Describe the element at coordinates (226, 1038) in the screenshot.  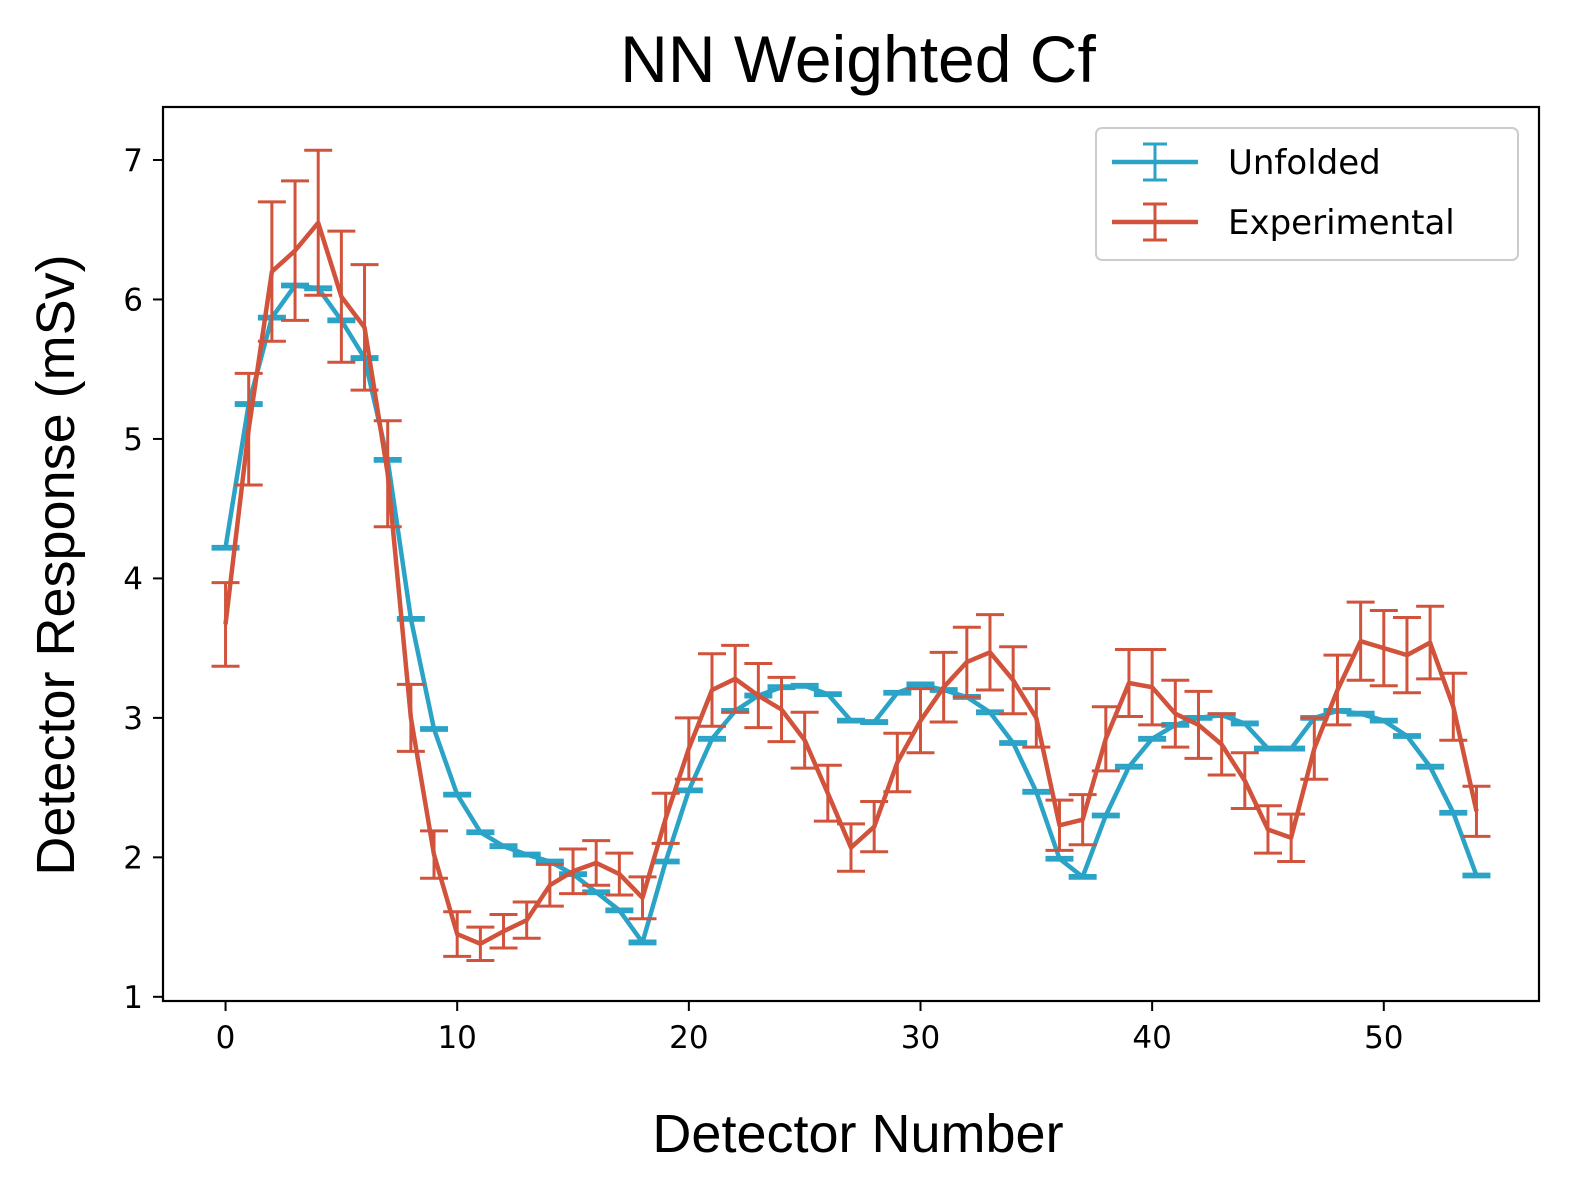
I see `x-tick-label: 0` at that location.